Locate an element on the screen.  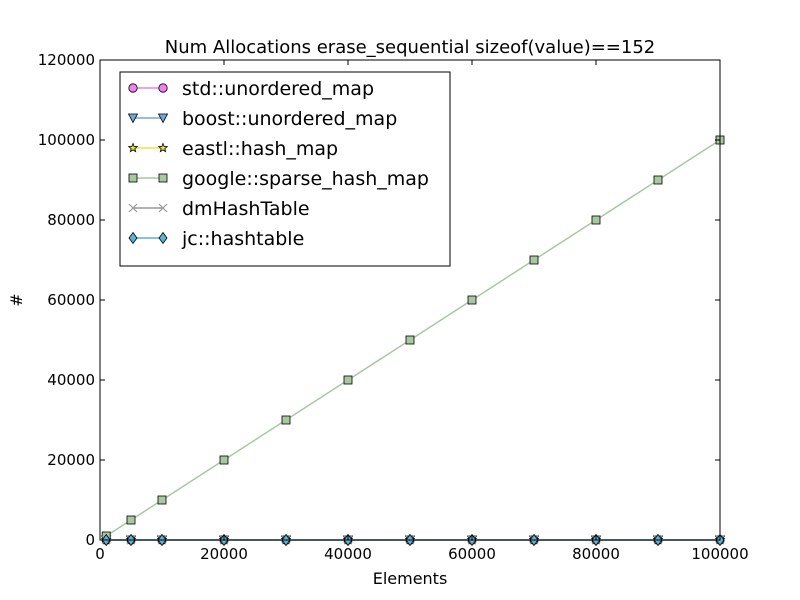
x-tick-label: 40000 is located at coordinates (348, 554).